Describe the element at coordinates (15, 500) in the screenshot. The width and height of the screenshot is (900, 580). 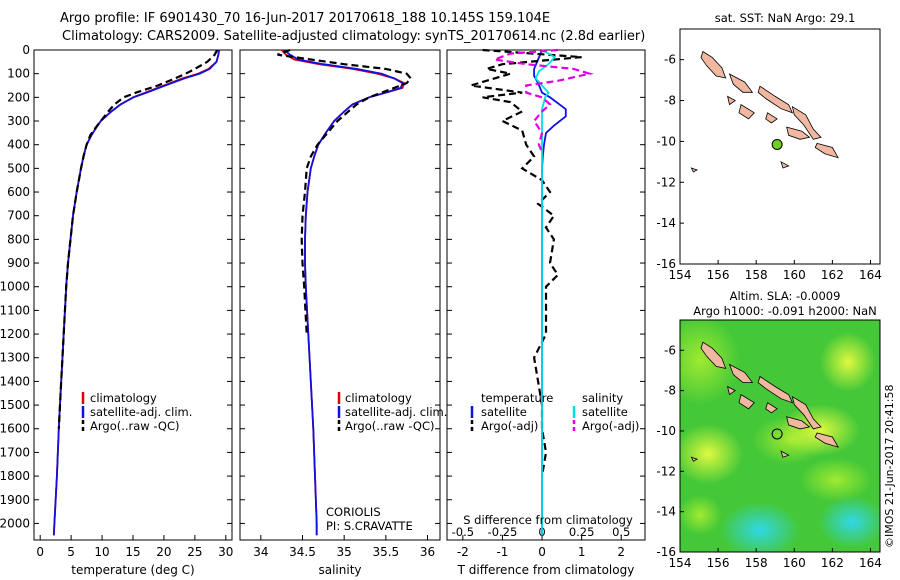
I see `y-tick-label: 1900` at that location.